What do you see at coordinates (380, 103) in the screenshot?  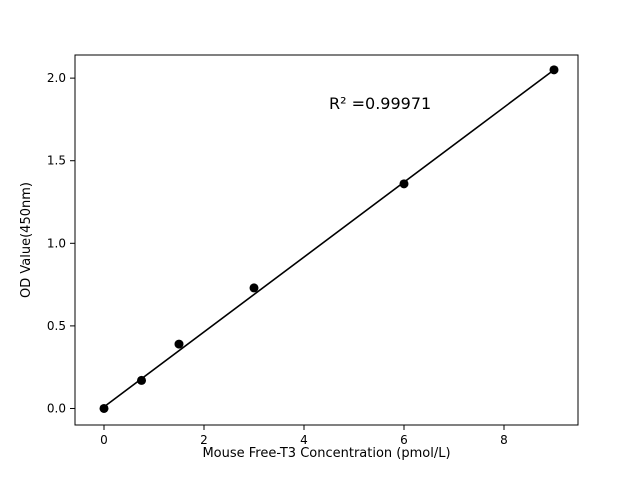 I see `r-squared-annotation: R² =0.99971` at bounding box center [380, 103].